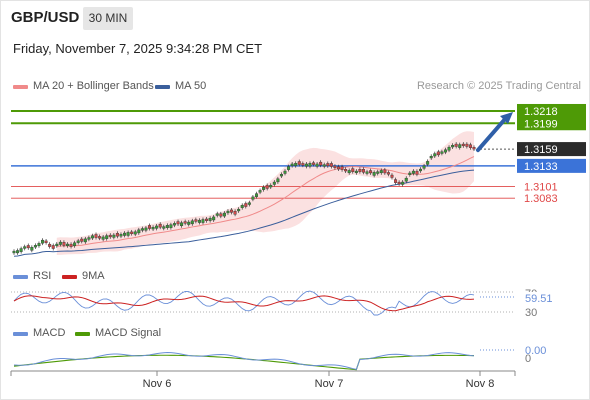  I want to click on ma50-legend-swatch, so click(162, 87).